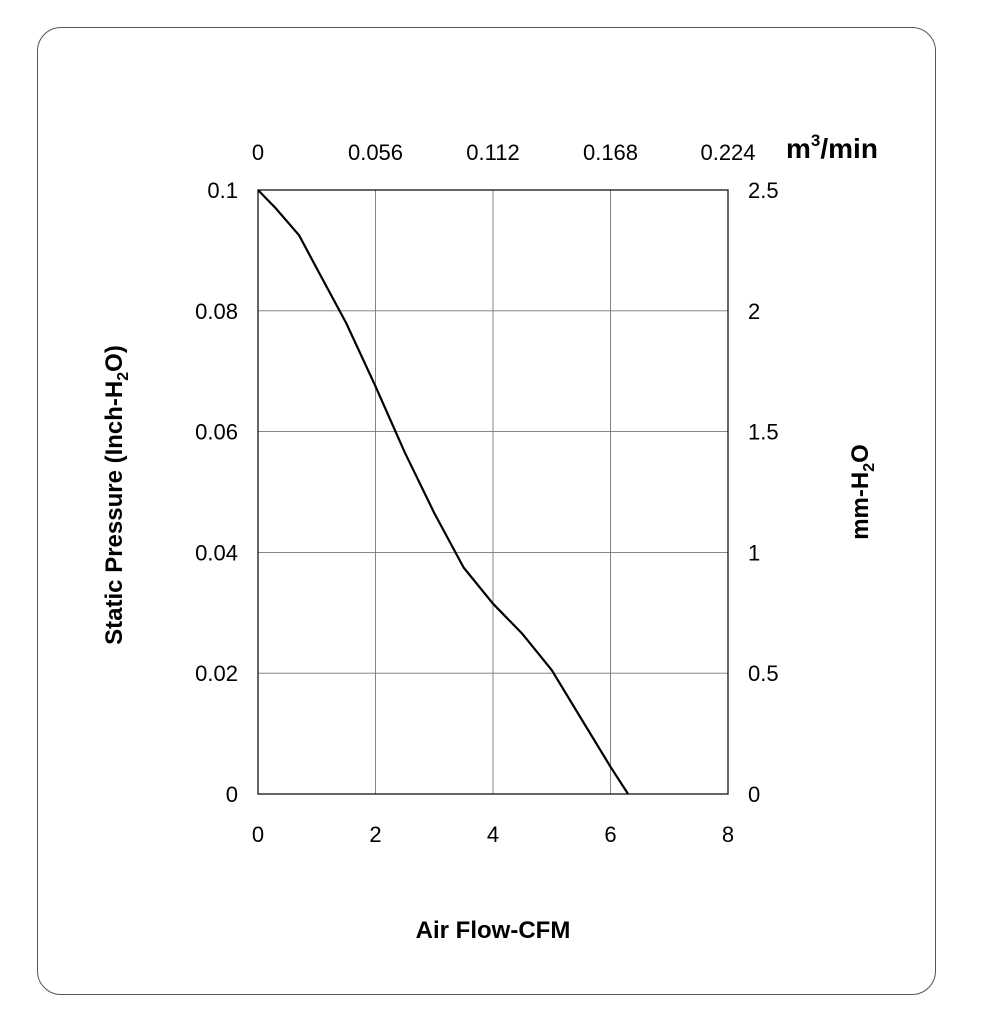 The width and height of the screenshot is (1000, 1029). What do you see at coordinates (216, 673) in the screenshot?
I see `y-tick-label: 0.02` at bounding box center [216, 673].